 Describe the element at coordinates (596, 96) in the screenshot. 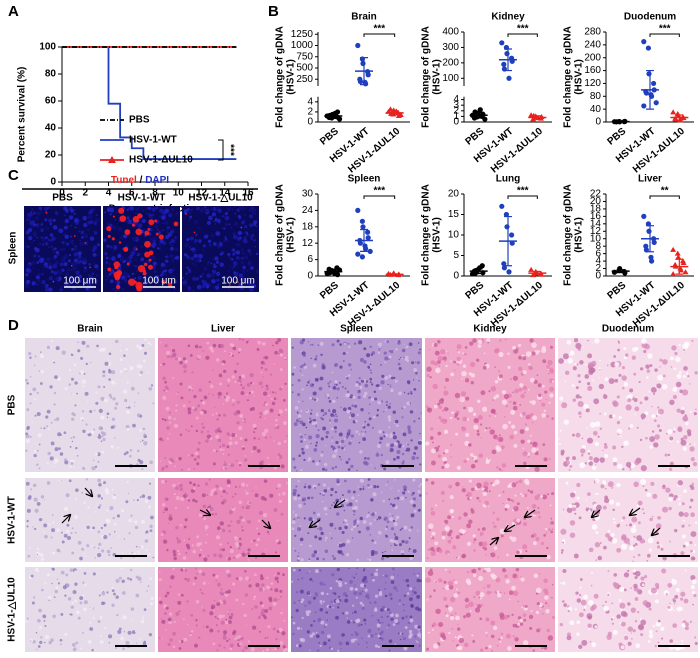

I see `y-tick-label: 80` at that location.